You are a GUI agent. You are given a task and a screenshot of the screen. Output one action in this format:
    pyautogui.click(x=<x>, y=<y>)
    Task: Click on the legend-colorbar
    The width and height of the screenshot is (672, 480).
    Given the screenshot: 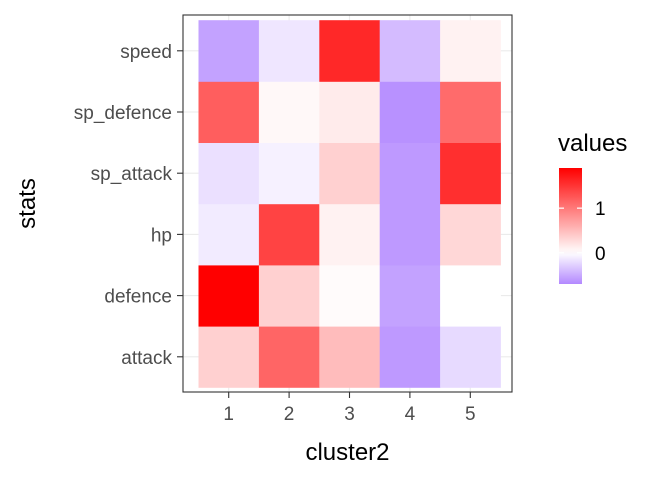 What is the action you would take?
    pyautogui.click(x=570, y=226)
    